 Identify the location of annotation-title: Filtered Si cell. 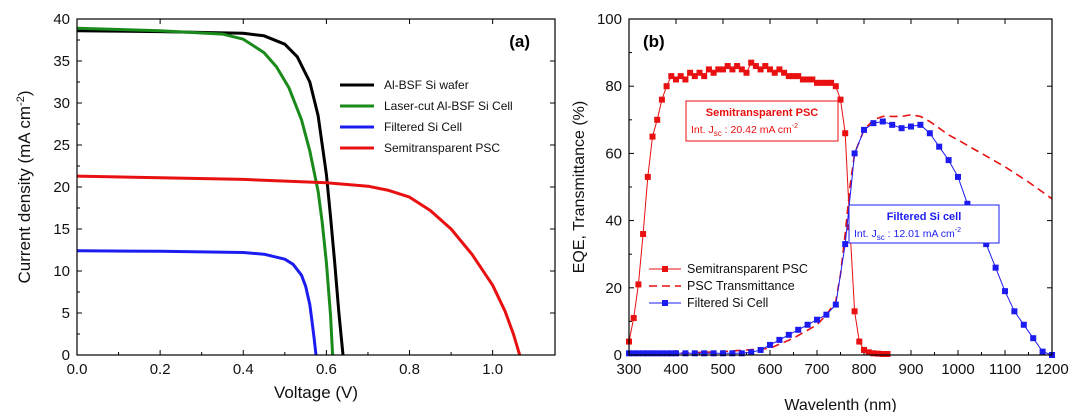
(924, 217).